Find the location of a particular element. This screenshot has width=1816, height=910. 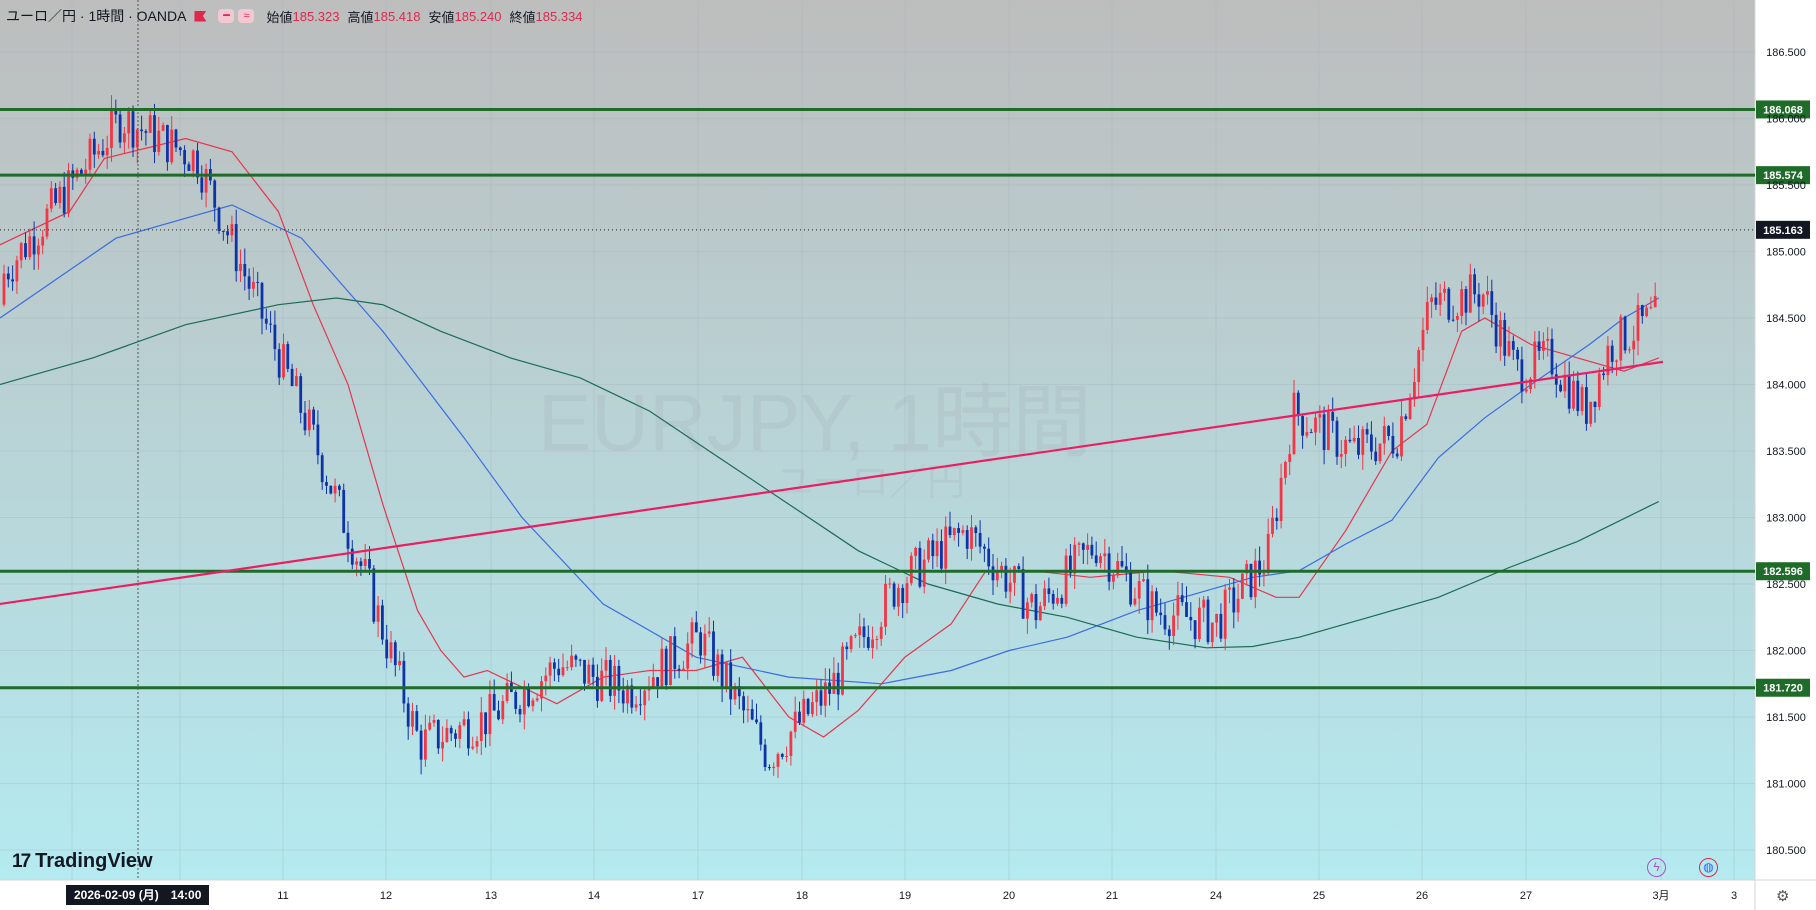

time-tick-label: 18 is located at coordinates (802, 896).